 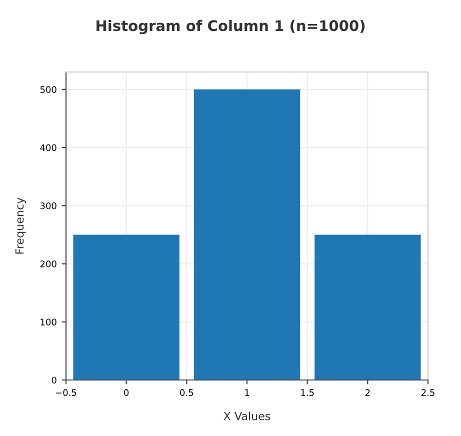 I want to click on x-tick-label: 1, so click(x=247, y=392).